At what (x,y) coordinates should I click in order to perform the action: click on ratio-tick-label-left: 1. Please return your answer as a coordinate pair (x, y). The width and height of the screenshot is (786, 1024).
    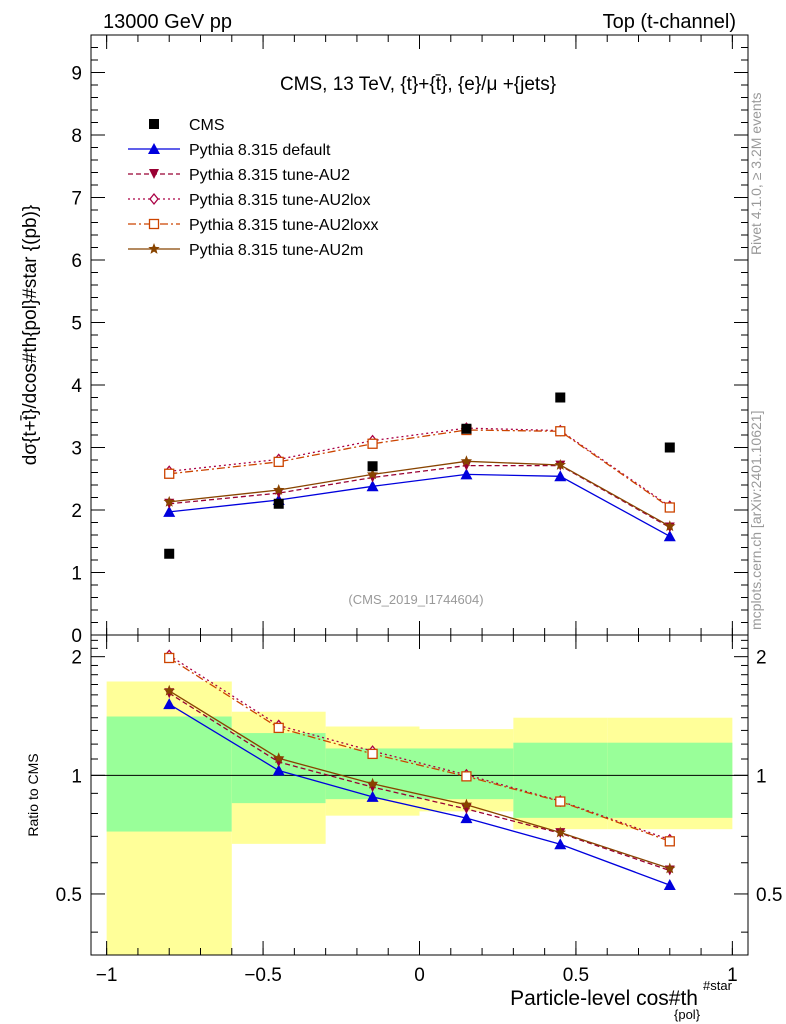
    Looking at the image, I should click on (76, 776).